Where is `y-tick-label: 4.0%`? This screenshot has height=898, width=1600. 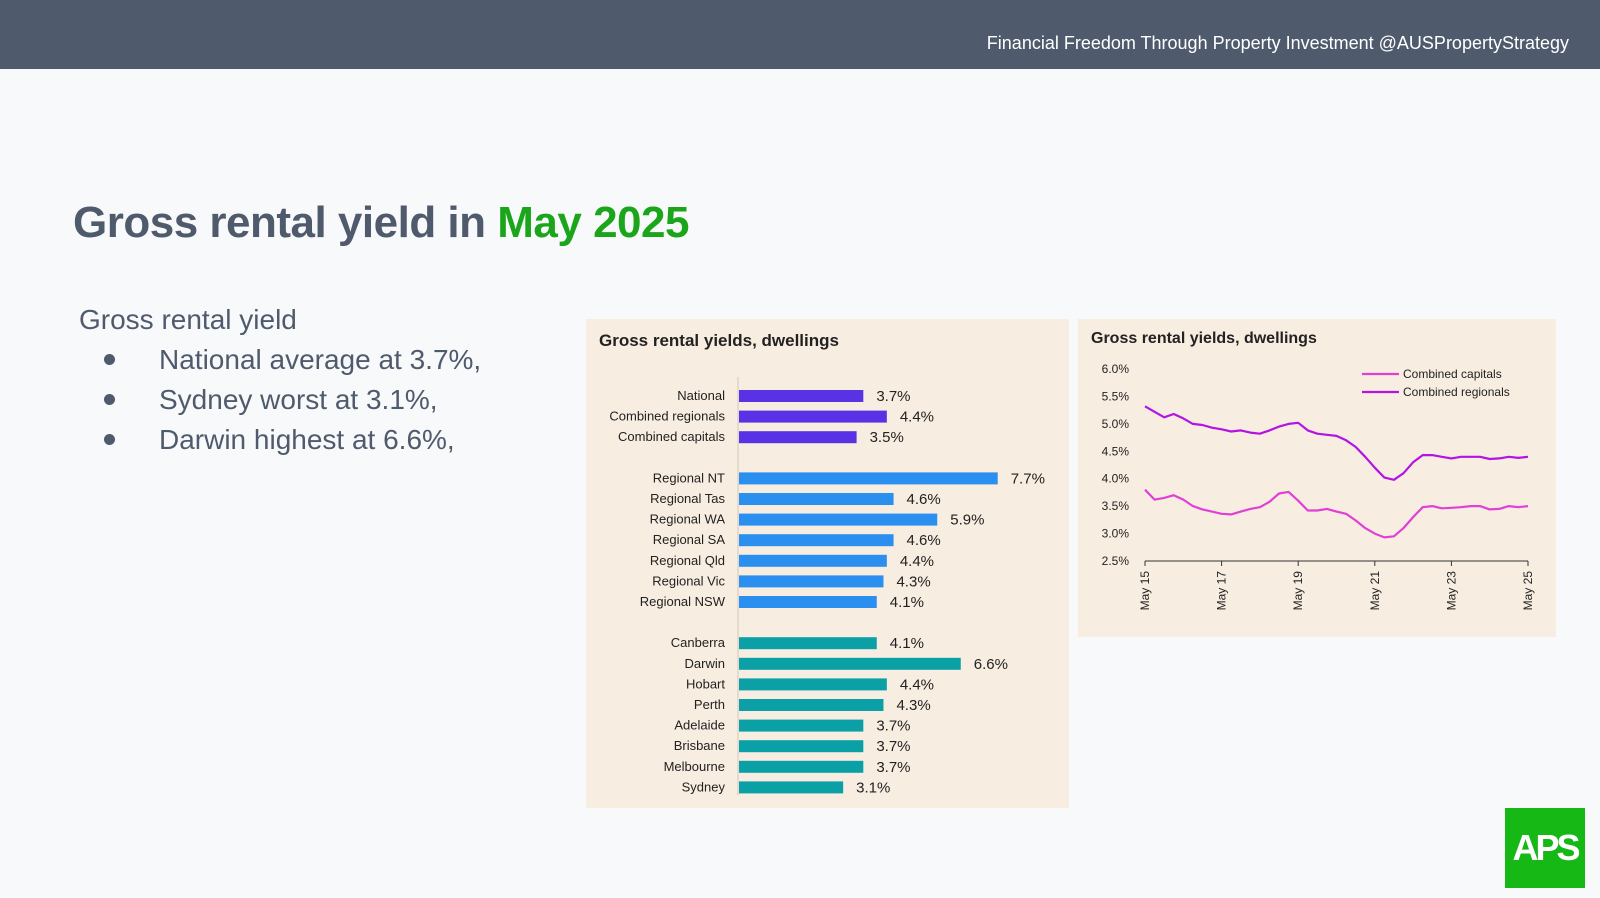 y-tick-label: 4.0% is located at coordinates (1116, 479).